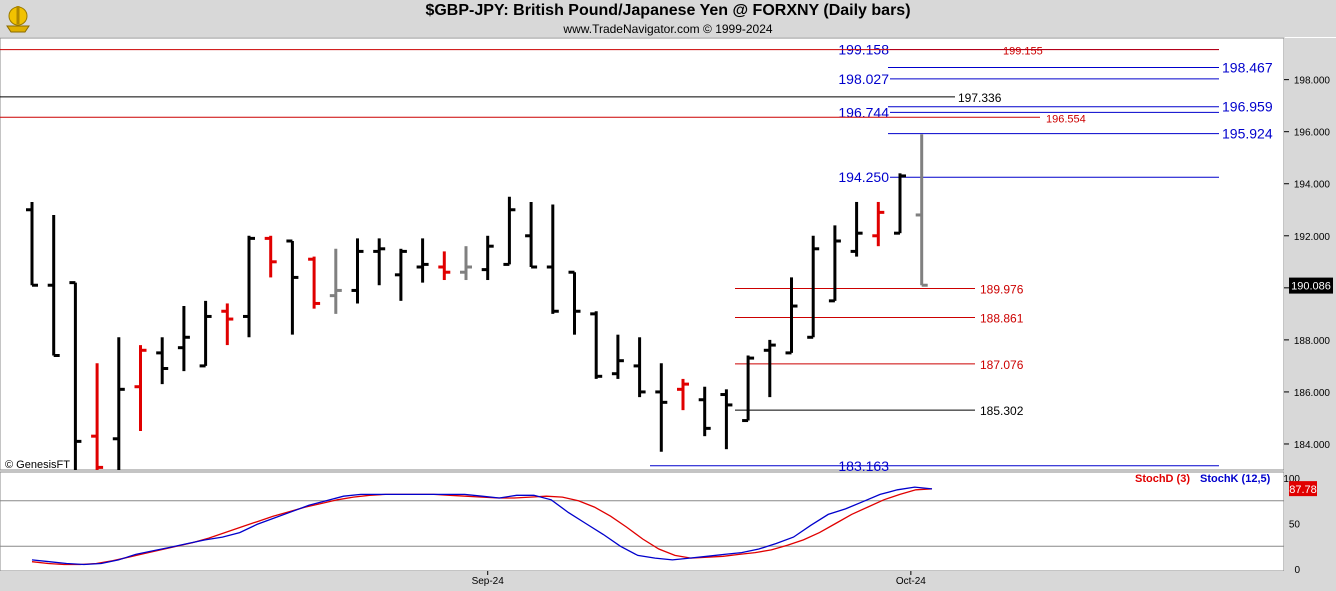 Image resolution: width=1336 pixels, height=591 pixels. Describe the element at coordinates (1247, 67) in the screenshot. I see `price-level-label: 198.467` at that location.